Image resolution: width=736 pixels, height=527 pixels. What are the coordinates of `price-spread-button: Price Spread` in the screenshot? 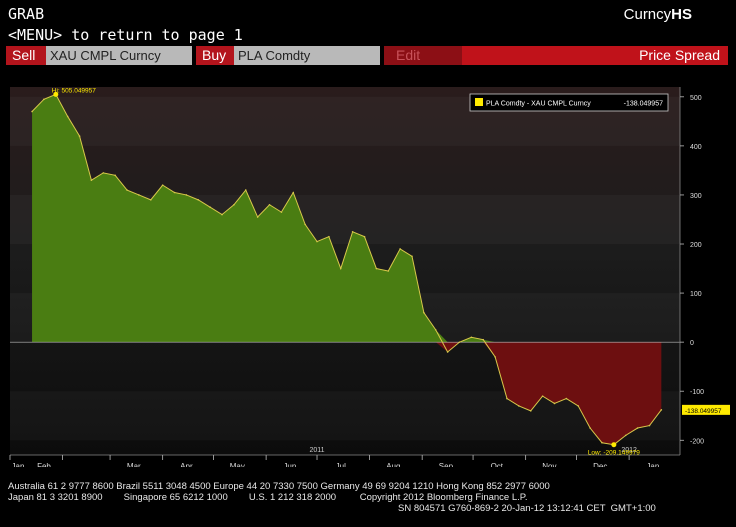 It's located at (595, 55).